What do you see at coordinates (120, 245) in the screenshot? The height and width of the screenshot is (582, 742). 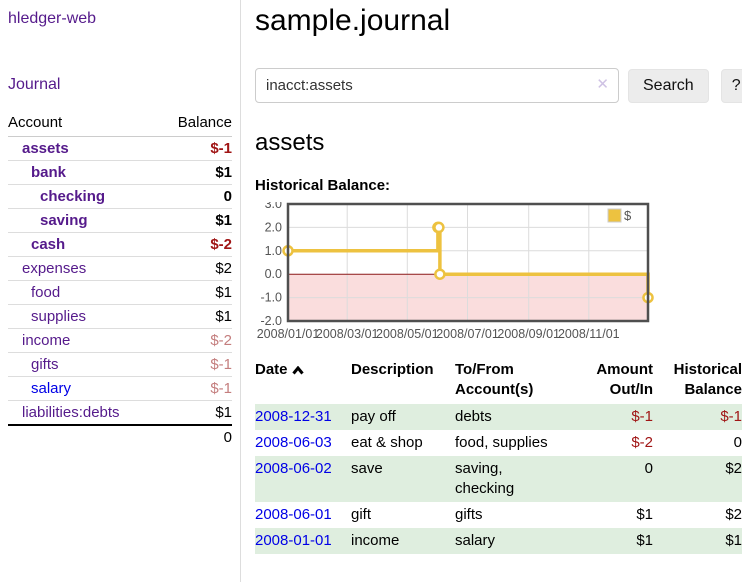 I see `account-row-cash: cash $-2` at bounding box center [120, 245].